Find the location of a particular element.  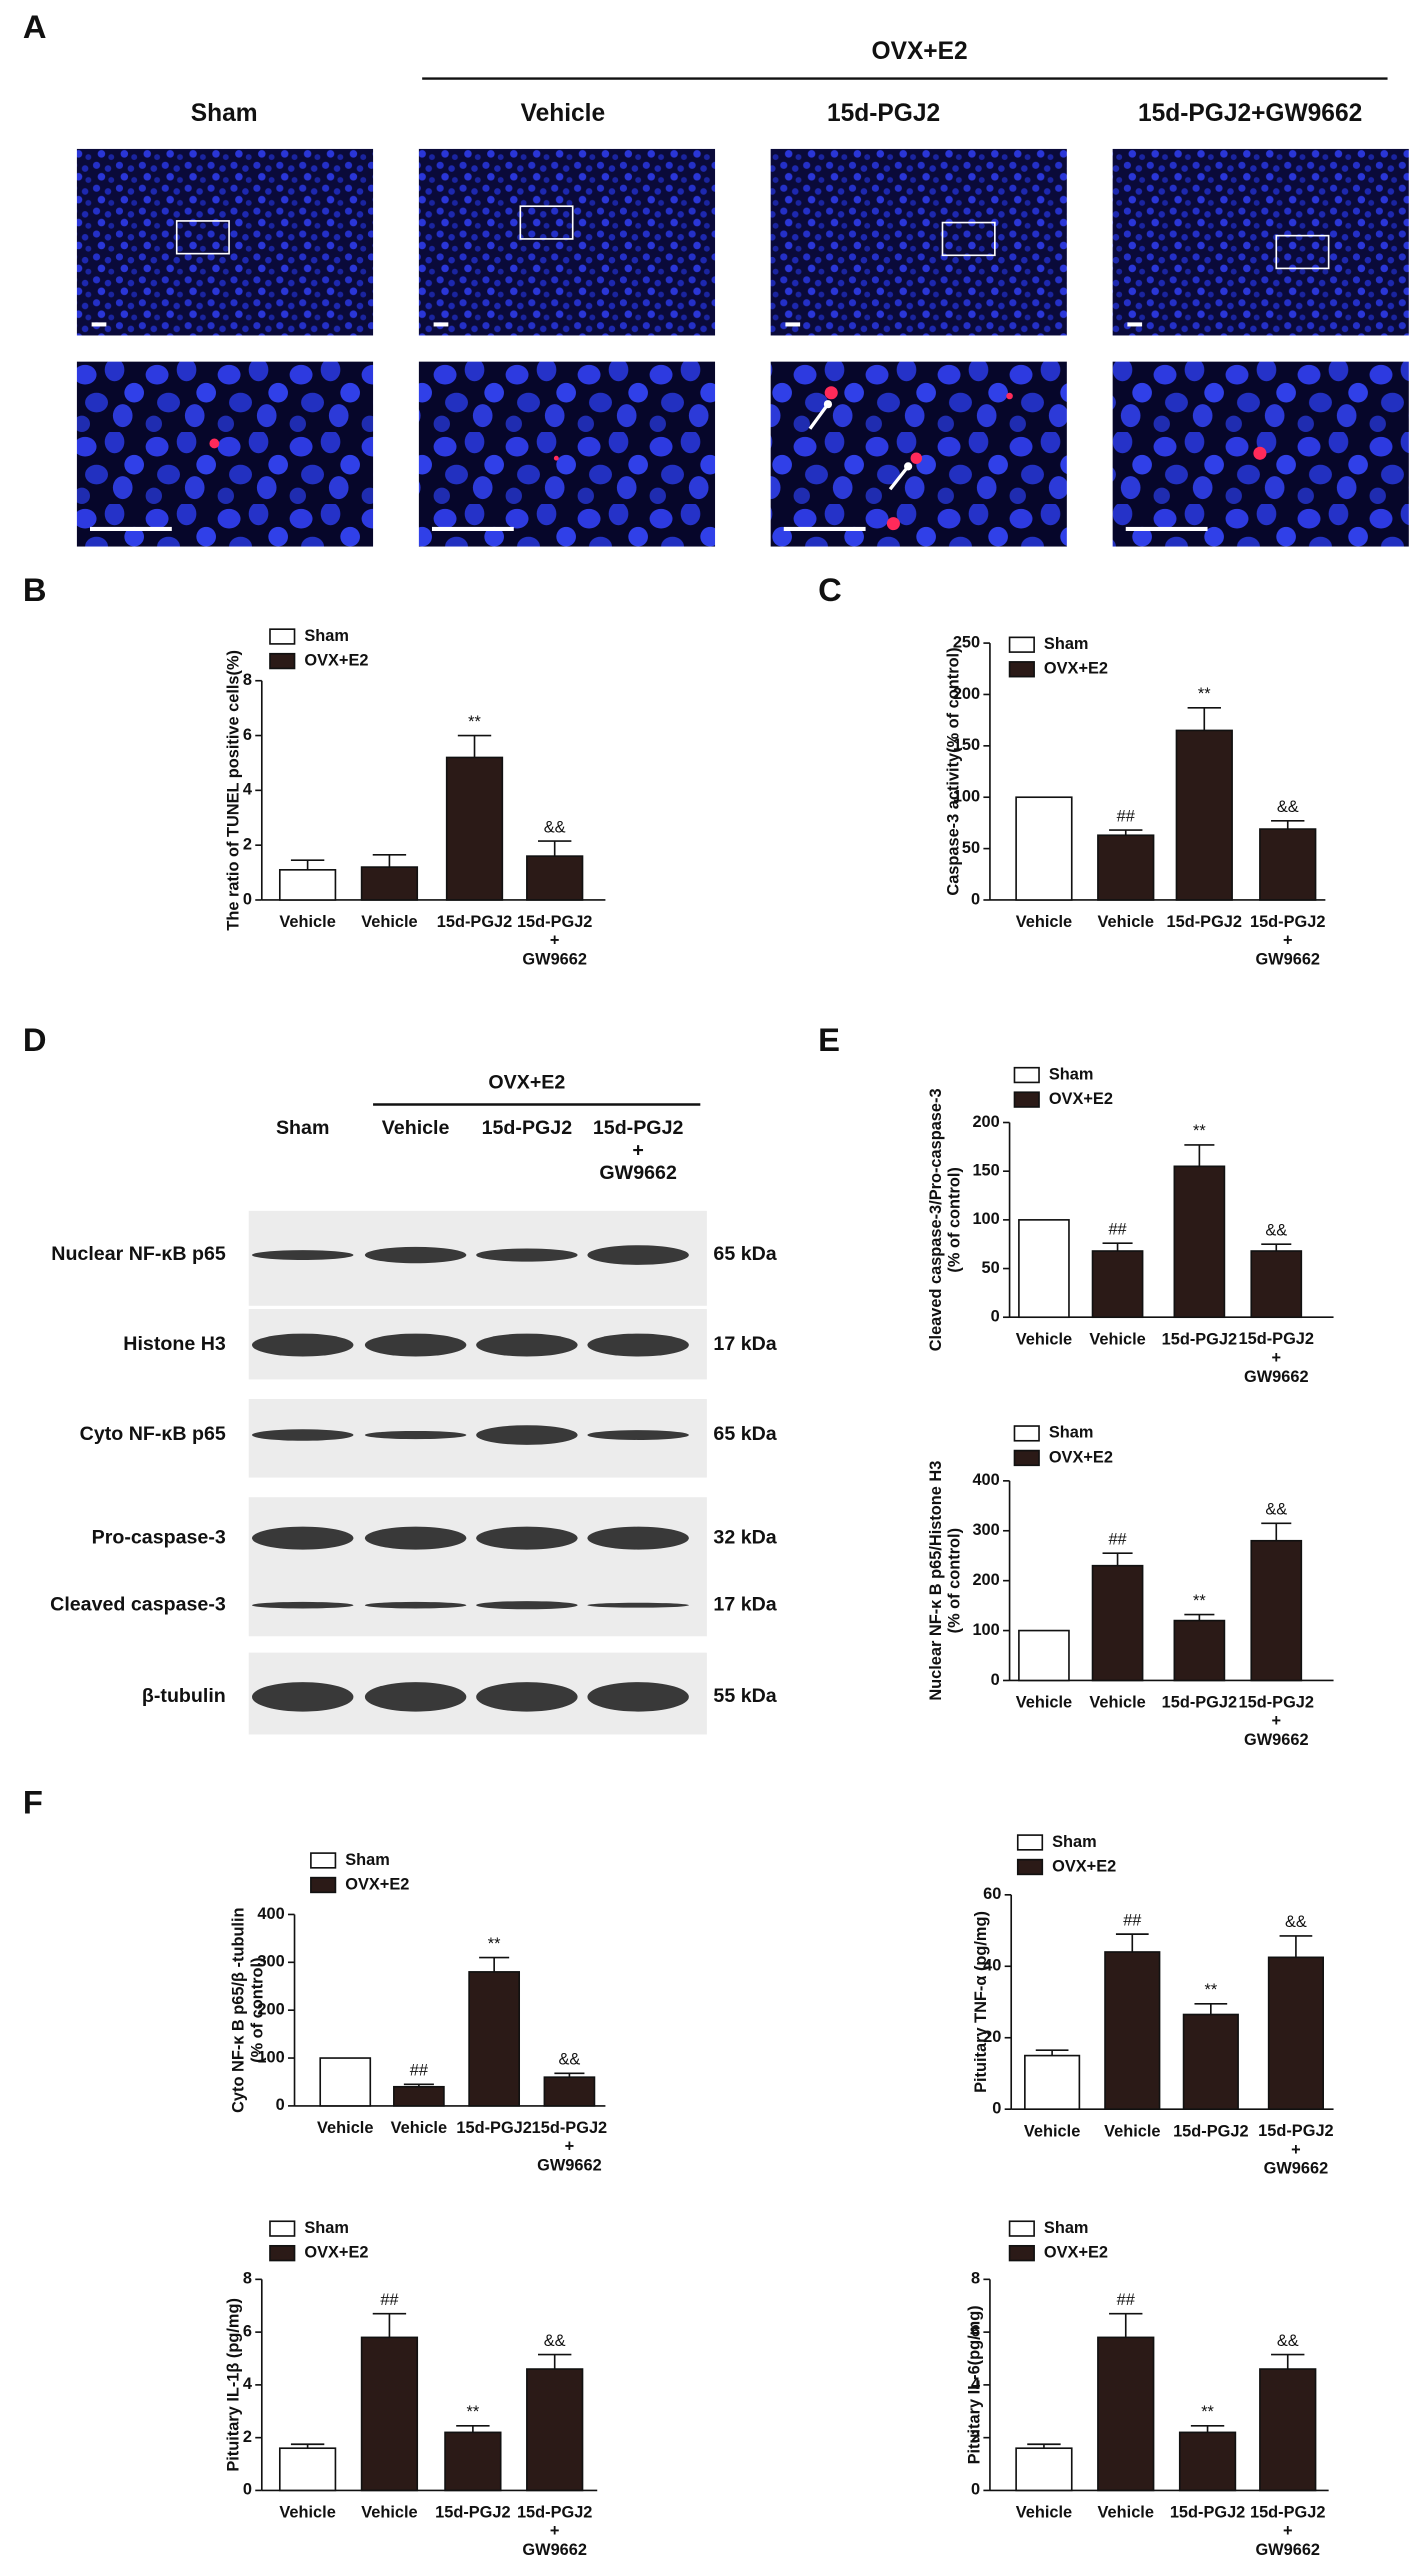

group-label: OVX+E2 is located at coordinates (526, 1082).